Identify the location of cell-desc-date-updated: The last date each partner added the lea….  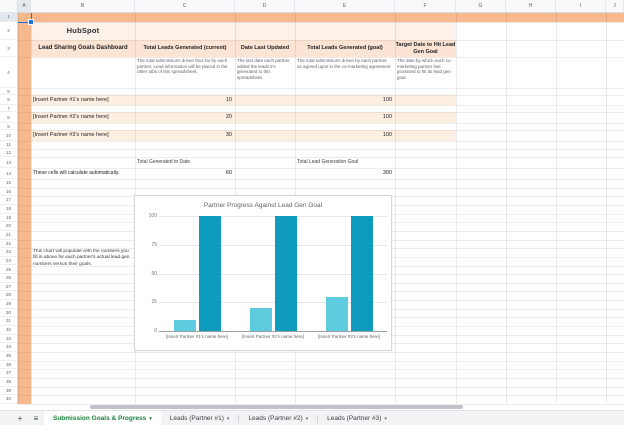
(263, 69).